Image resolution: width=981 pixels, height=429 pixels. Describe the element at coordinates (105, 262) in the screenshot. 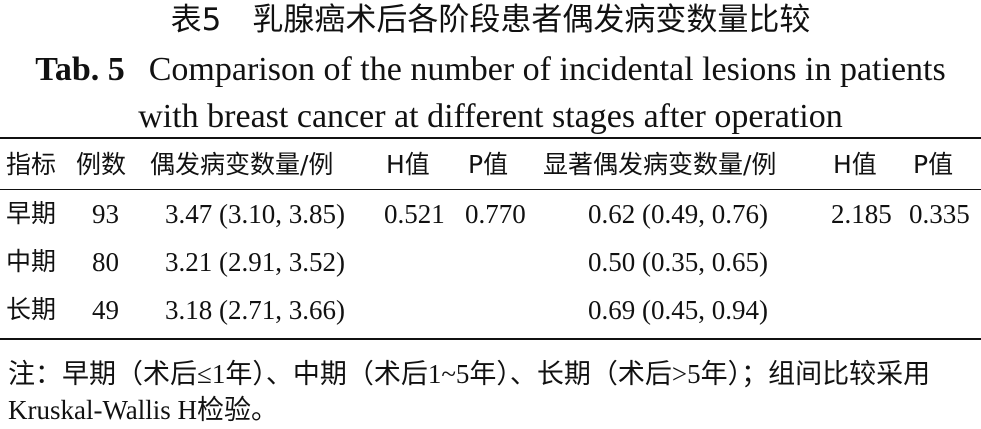

I see `data-cell: 80` at that location.